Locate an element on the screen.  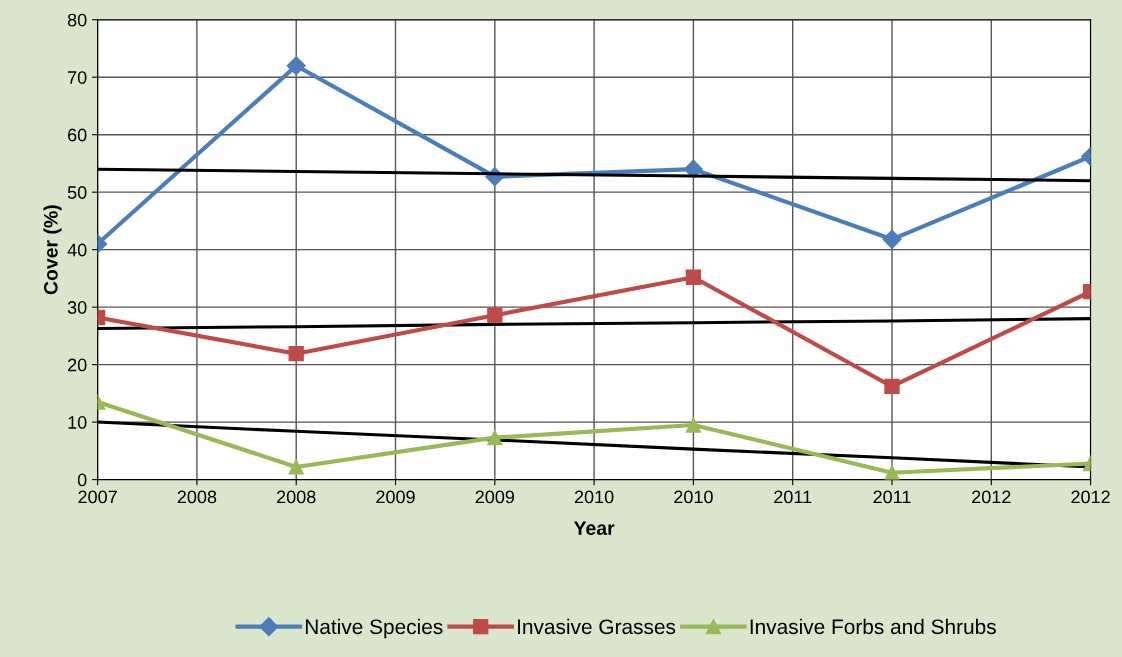
y-tick-label: 40 is located at coordinates (77, 250).